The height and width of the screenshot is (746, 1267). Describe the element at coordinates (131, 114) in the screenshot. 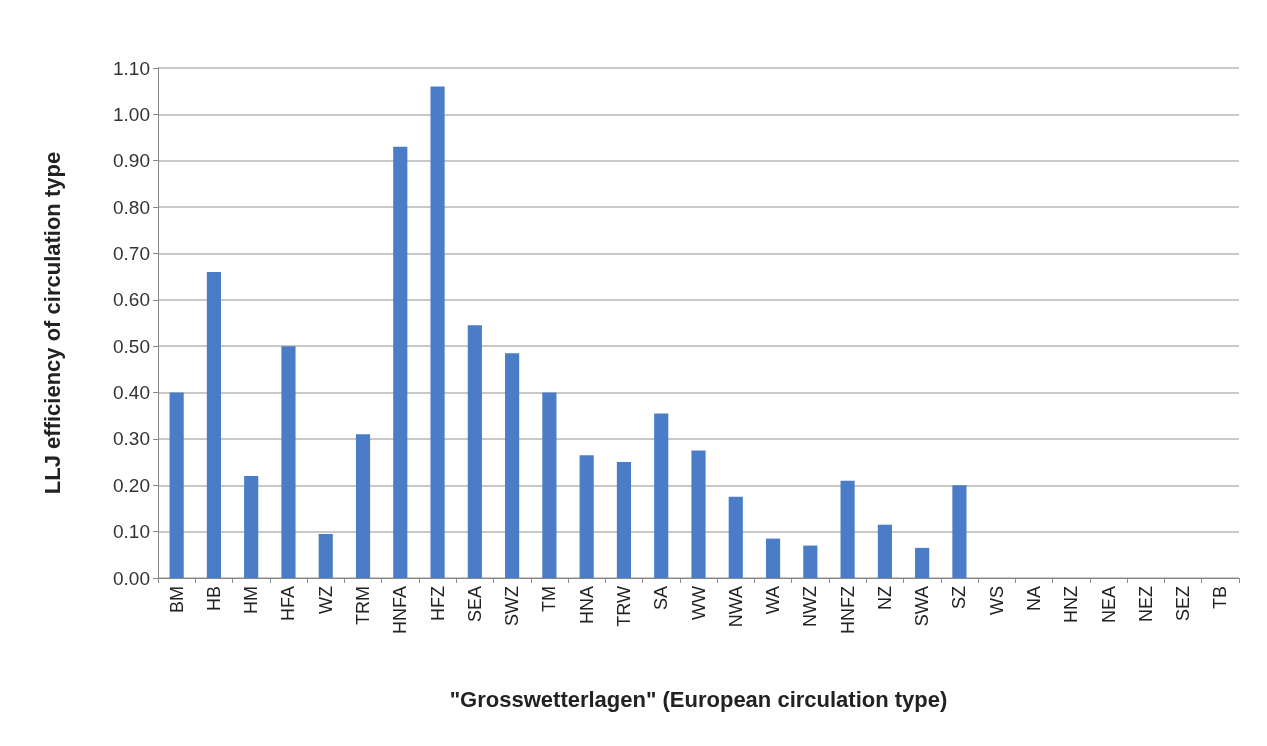

I see `y-tick-label: 1.00` at that location.